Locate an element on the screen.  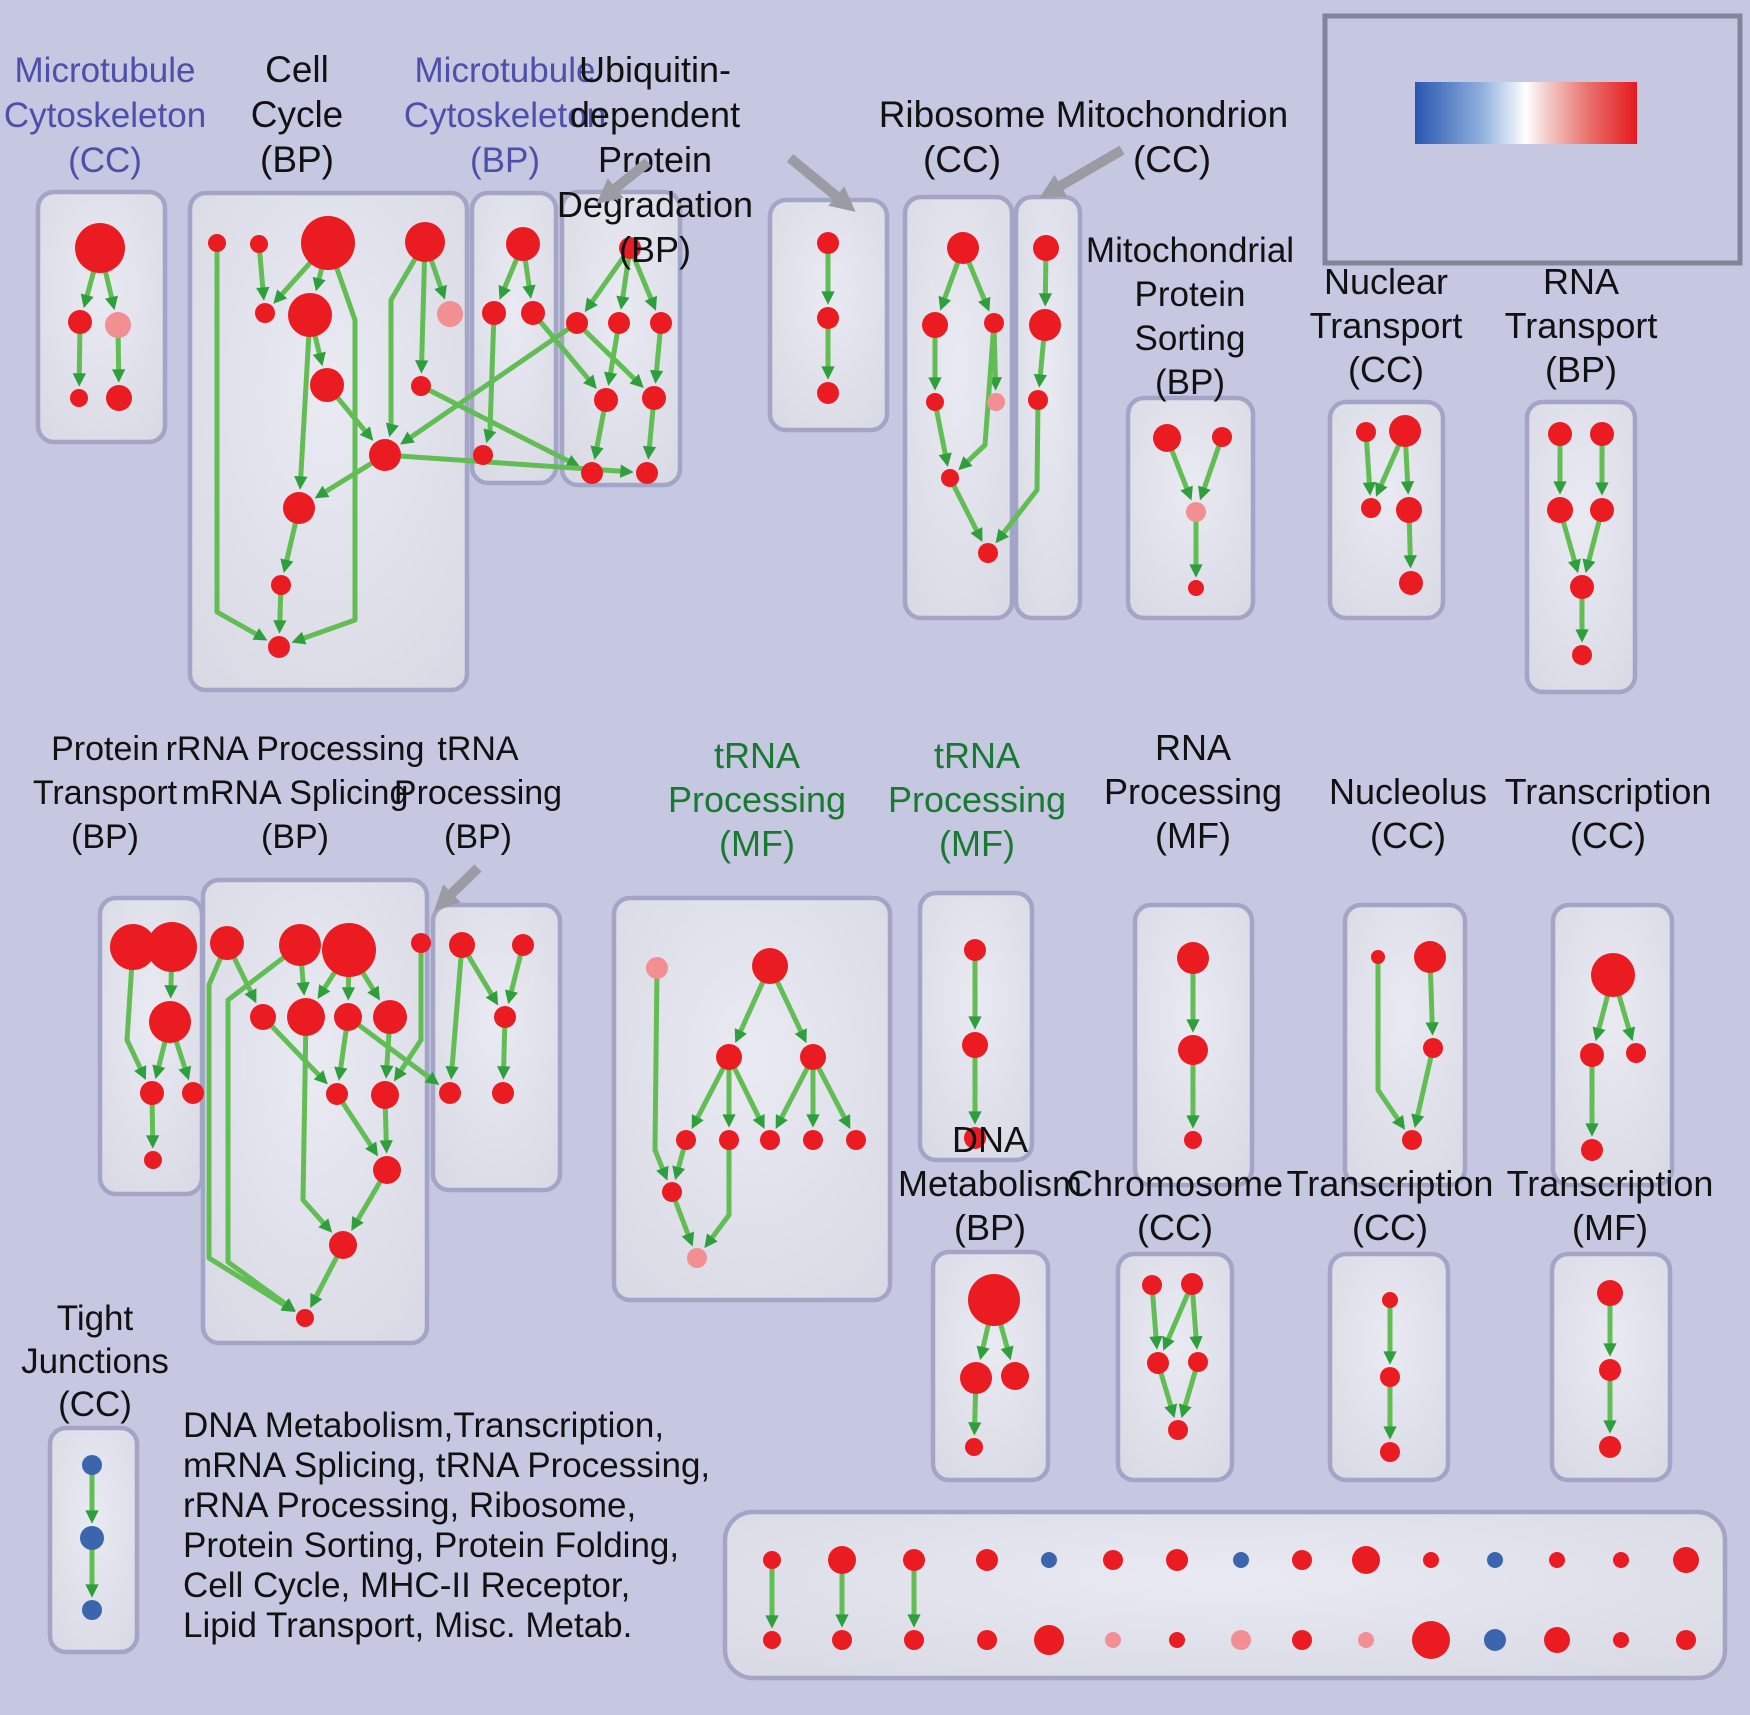
cluster-label-chromosome: (CC) is located at coordinates (1175, 1227).